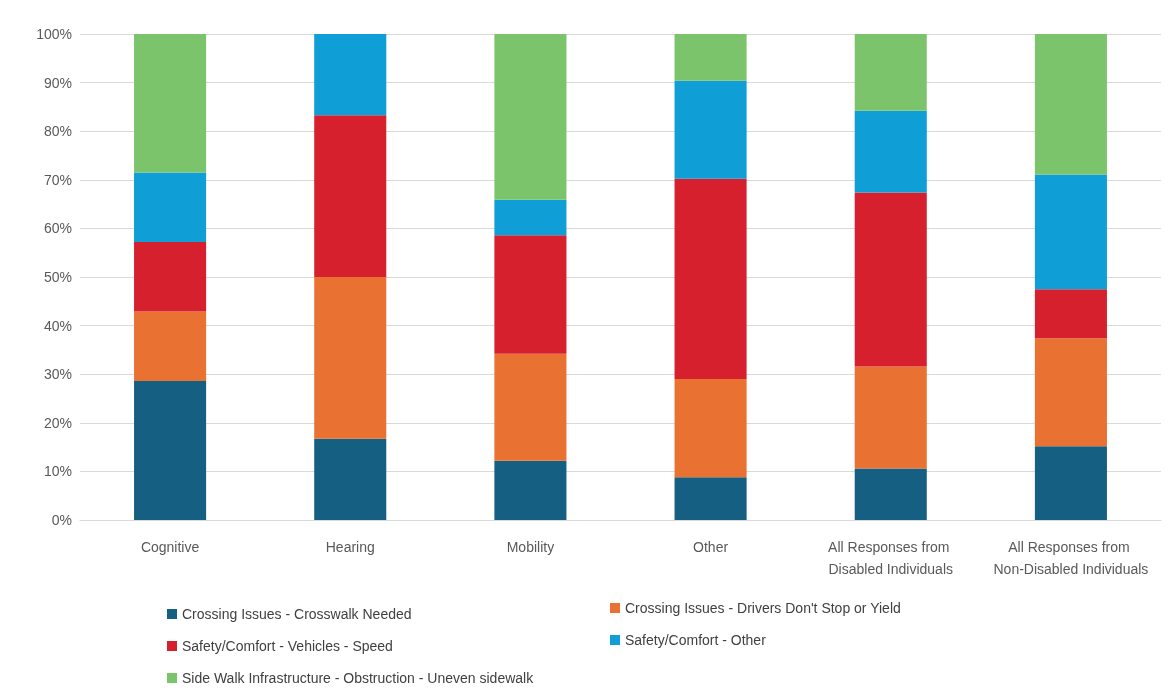 The width and height of the screenshot is (1171, 698). What do you see at coordinates (297, 614) in the screenshot?
I see `legend-label: Crossing Issues - Crosswalk Needed` at bounding box center [297, 614].